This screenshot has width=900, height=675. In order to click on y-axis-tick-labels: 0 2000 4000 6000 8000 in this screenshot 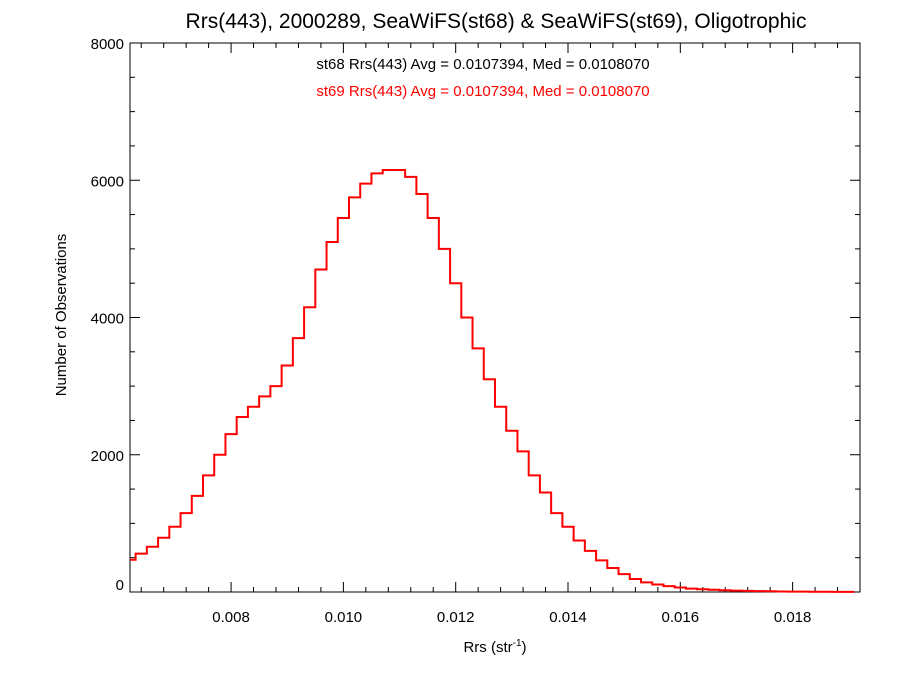, I will do `click(107, 315)`.